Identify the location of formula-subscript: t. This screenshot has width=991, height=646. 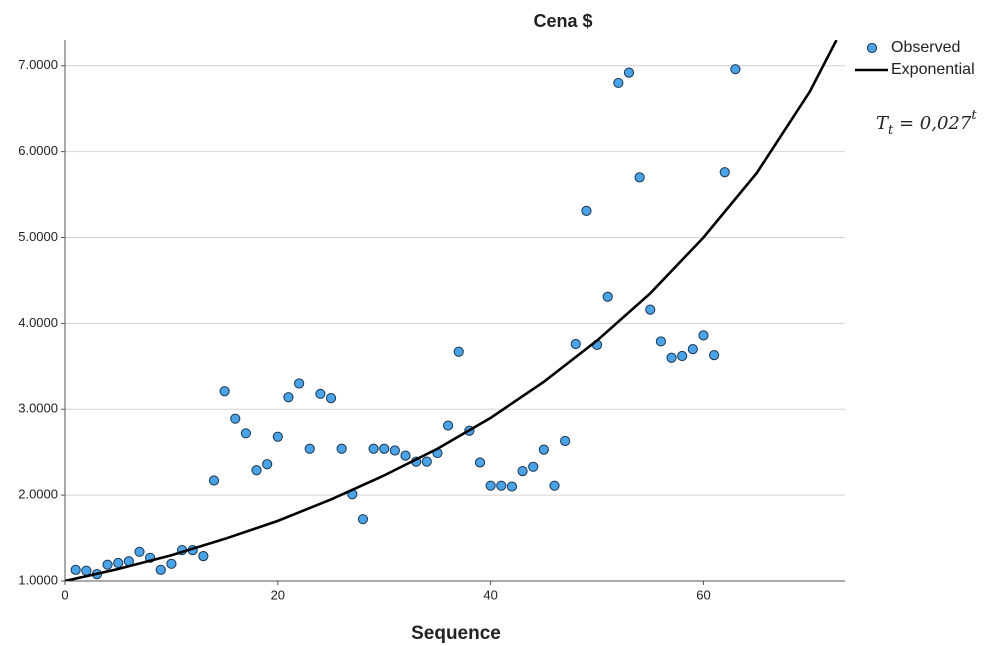
(891, 130).